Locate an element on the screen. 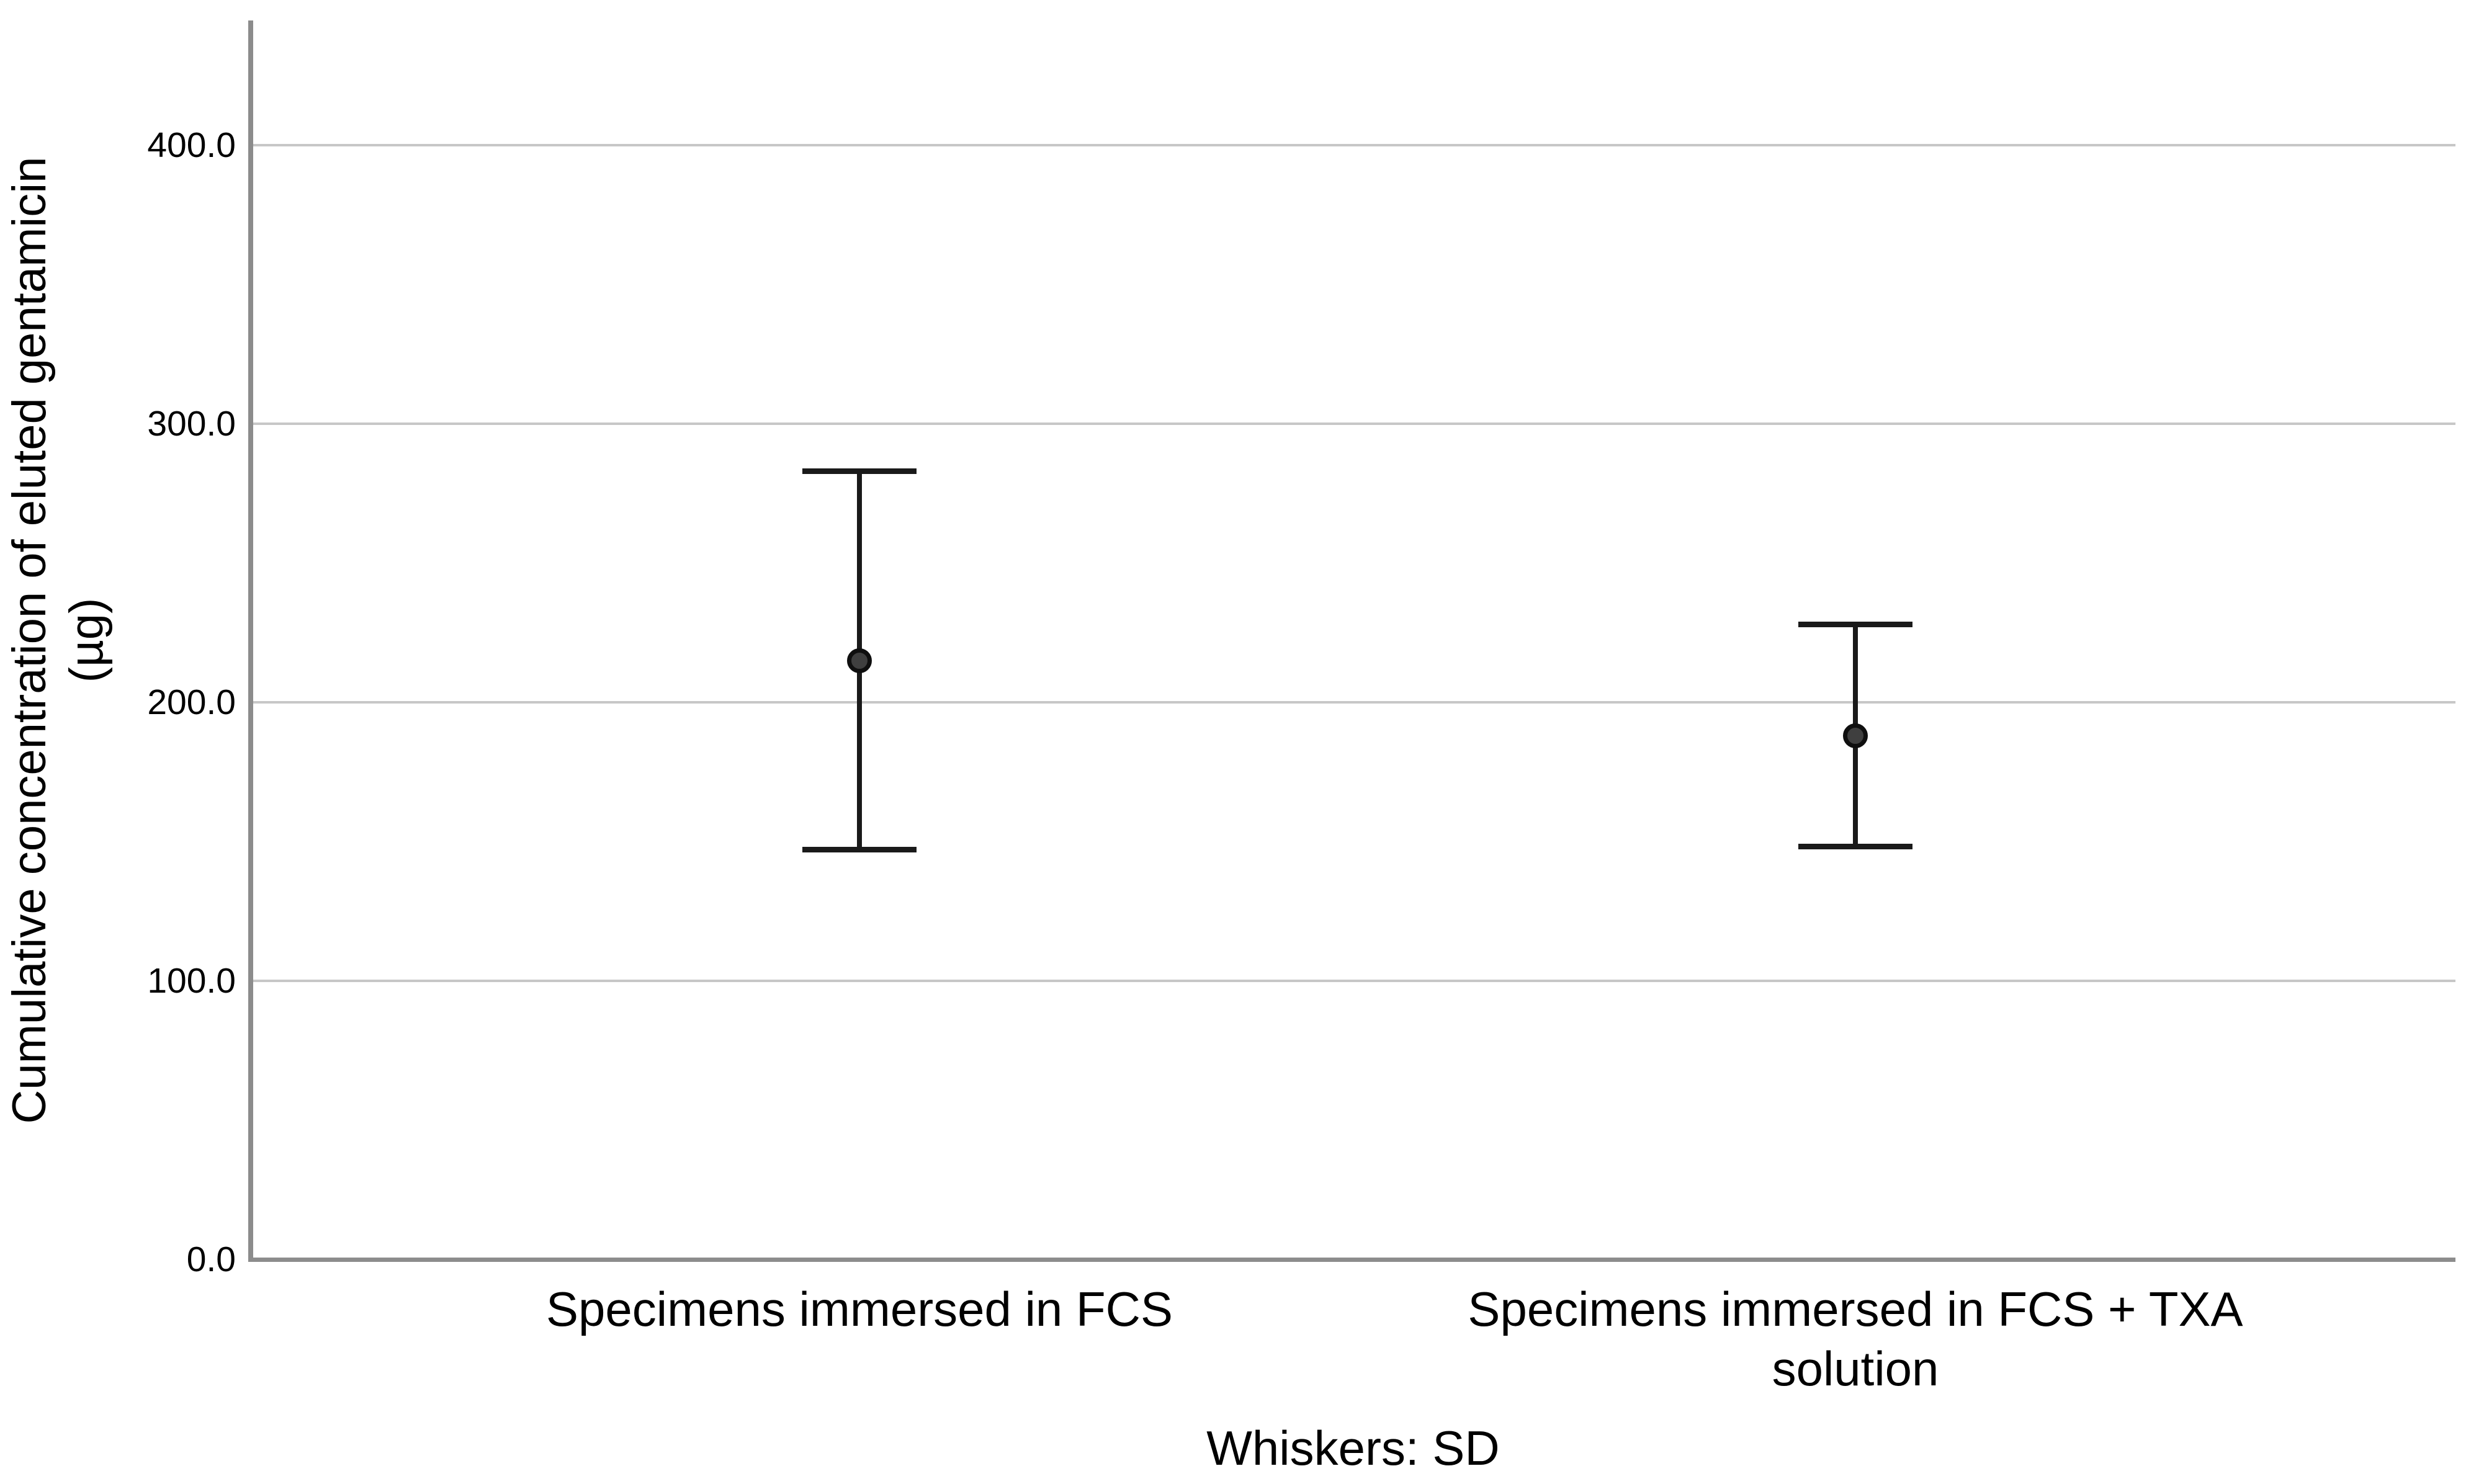 The image size is (2484, 1484). y-axis-line is located at coordinates (250, 641).